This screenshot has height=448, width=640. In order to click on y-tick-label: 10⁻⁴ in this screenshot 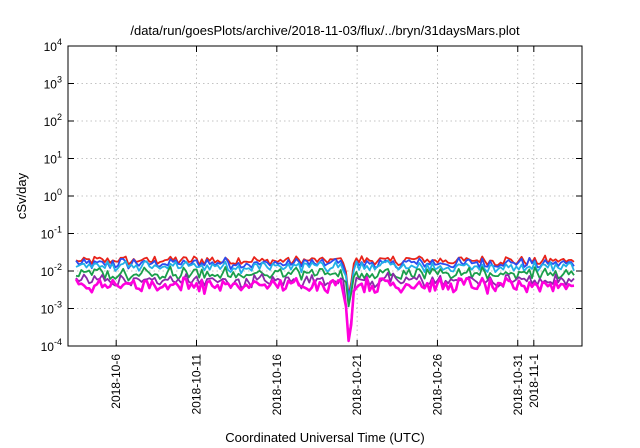, I will do `click(51, 345)`.